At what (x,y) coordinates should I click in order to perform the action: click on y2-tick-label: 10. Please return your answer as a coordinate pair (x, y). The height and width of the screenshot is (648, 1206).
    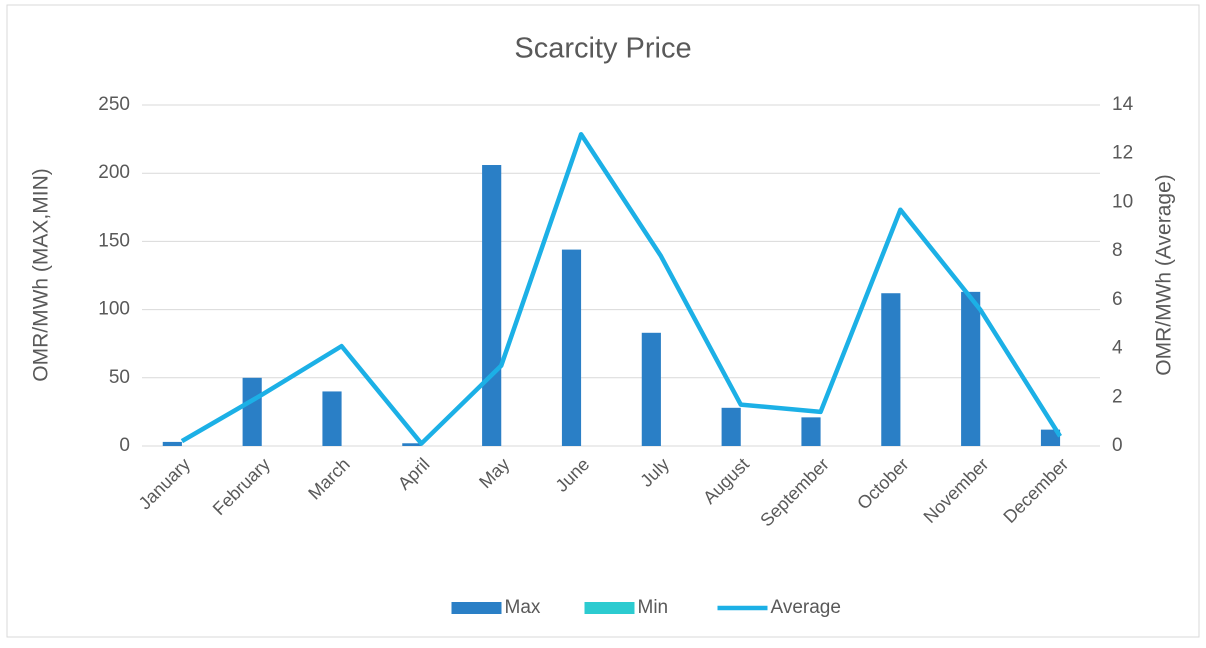
    Looking at the image, I should click on (1122, 201).